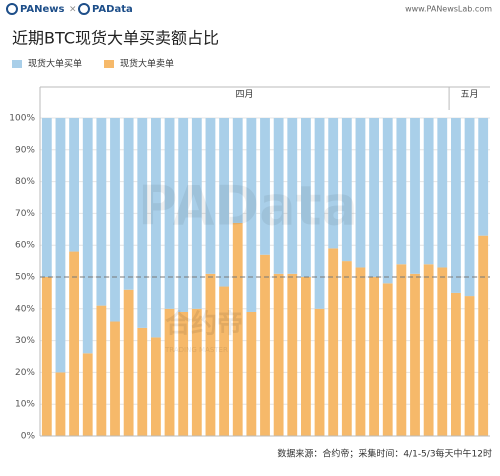  I want to click on watermark: TRADING MASTER, so click(196, 350).